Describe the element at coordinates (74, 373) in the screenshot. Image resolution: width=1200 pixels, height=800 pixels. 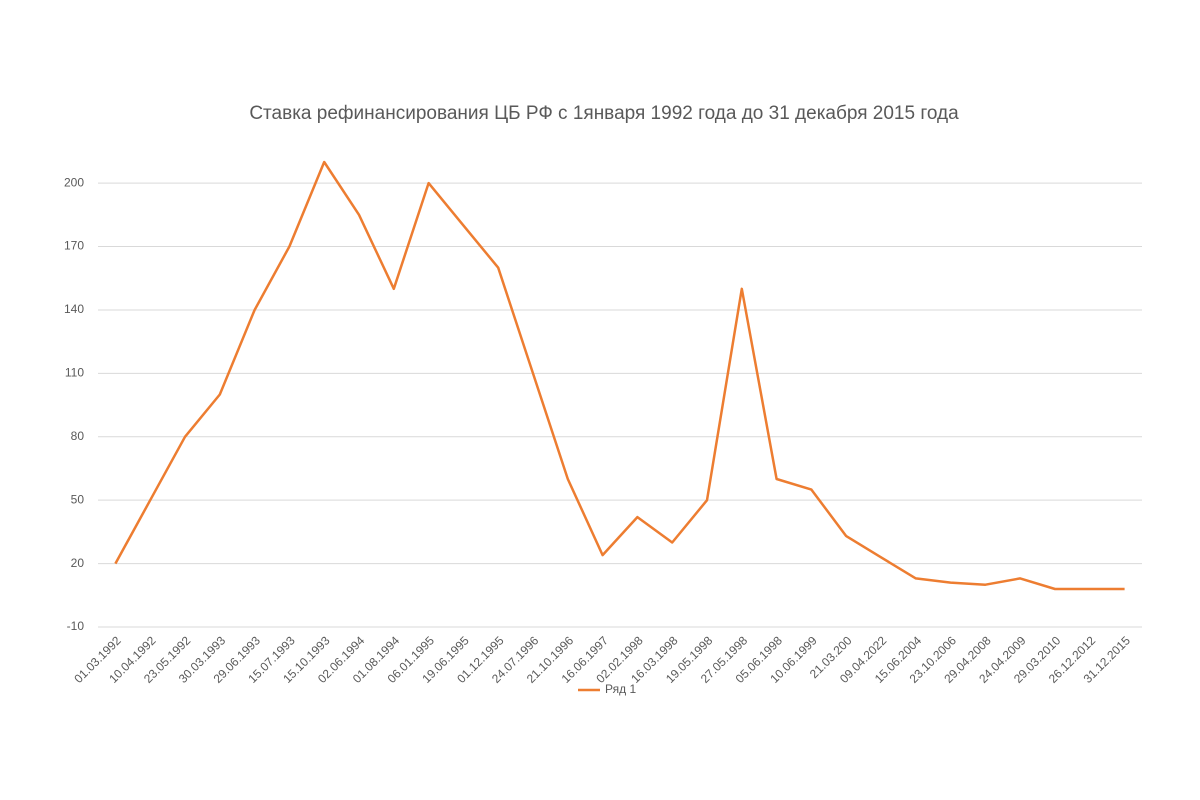
I see `y-tick-label: 110` at that location.